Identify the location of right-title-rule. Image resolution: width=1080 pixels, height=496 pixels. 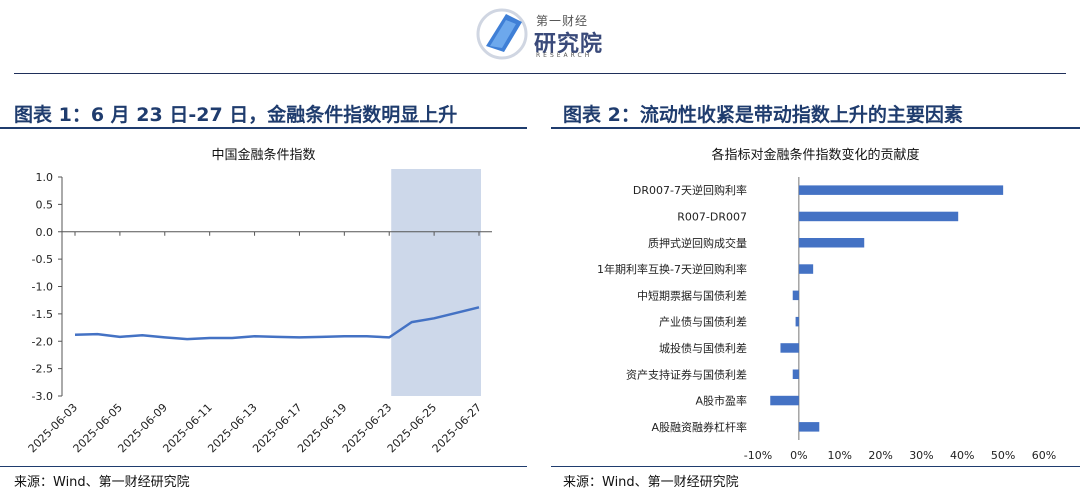
(815, 128).